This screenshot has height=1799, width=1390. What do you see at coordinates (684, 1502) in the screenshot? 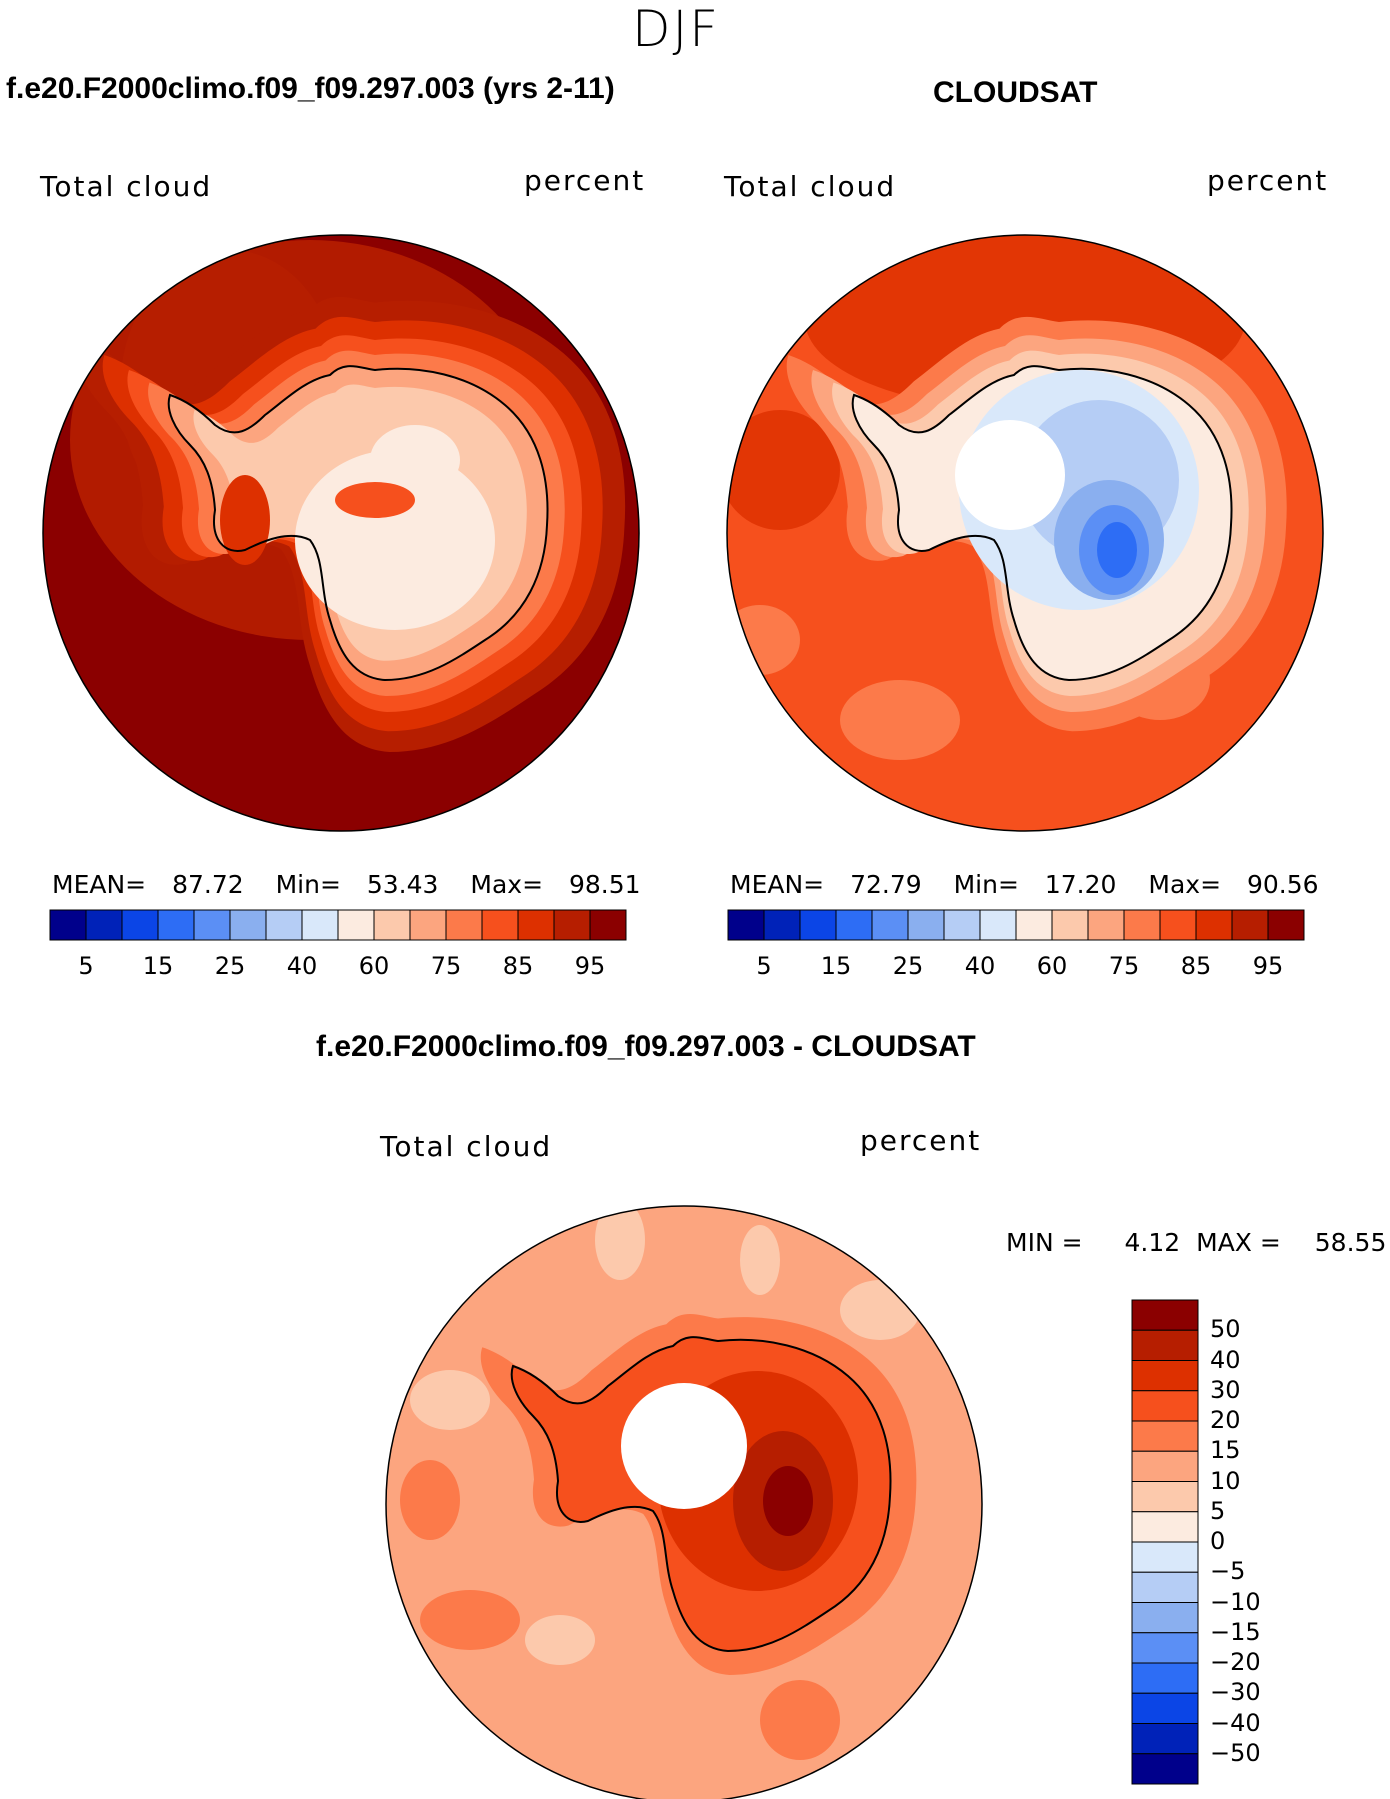
I see `difference-map` at bounding box center [684, 1502].